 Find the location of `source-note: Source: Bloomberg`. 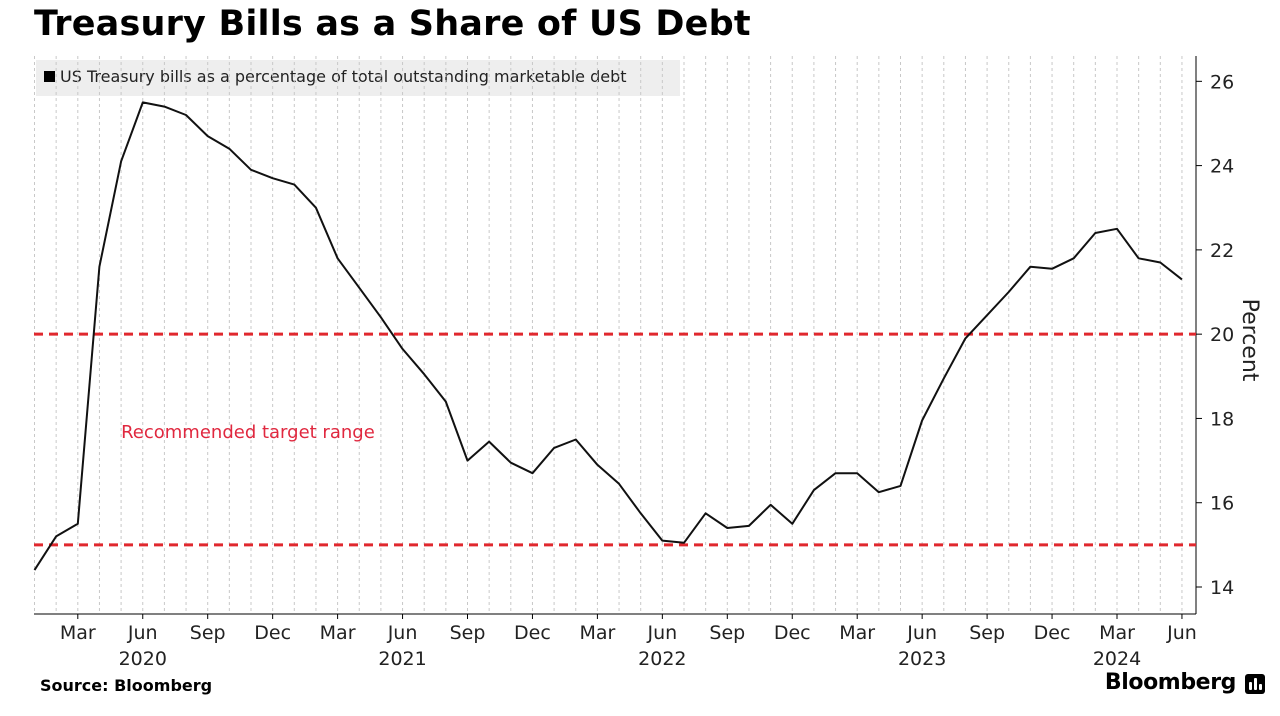

source-note: Source: Bloomberg is located at coordinates (126, 685).